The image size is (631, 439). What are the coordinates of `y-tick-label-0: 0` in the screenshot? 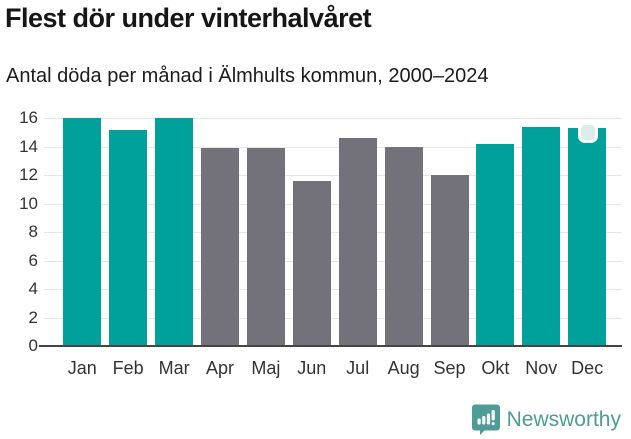 It's located at (33, 345).